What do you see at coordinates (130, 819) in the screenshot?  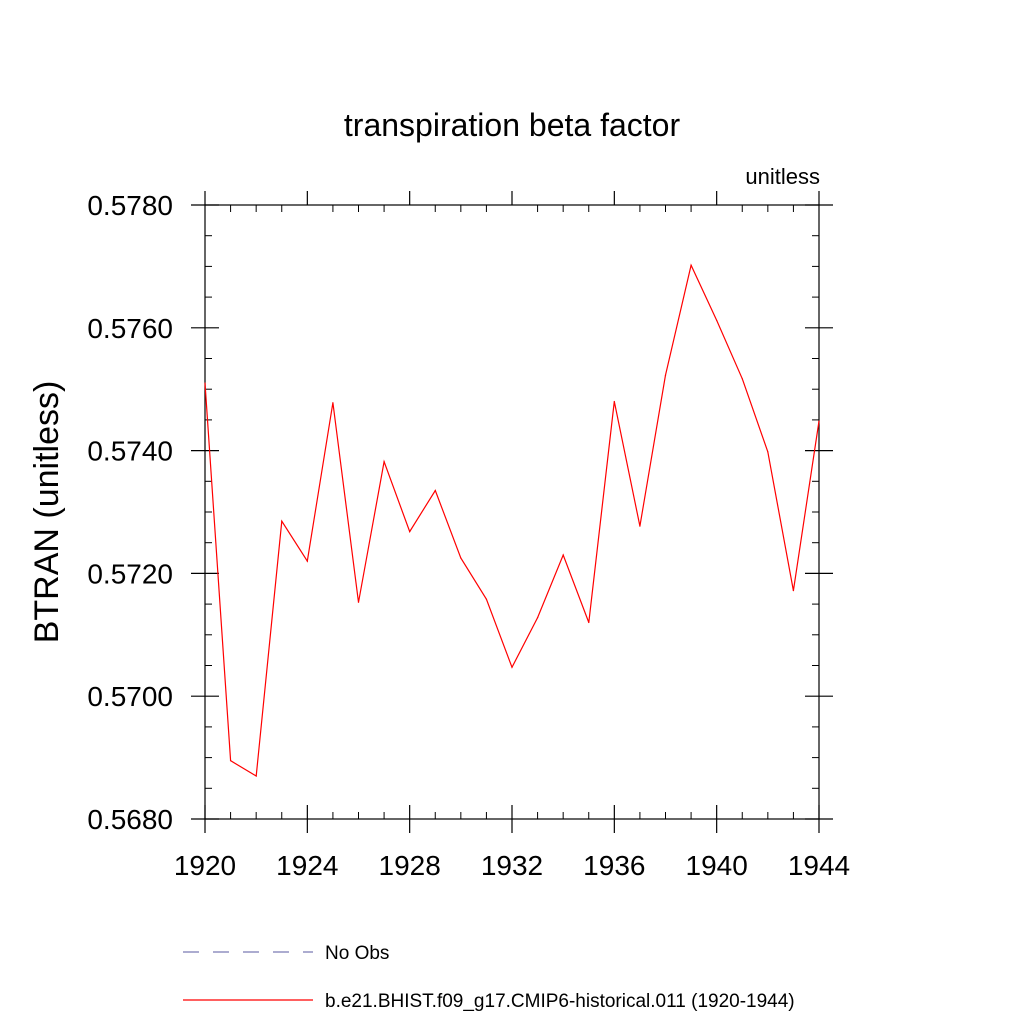 I see `y-tick-label: 0.5680` at bounding box center [130, 819].